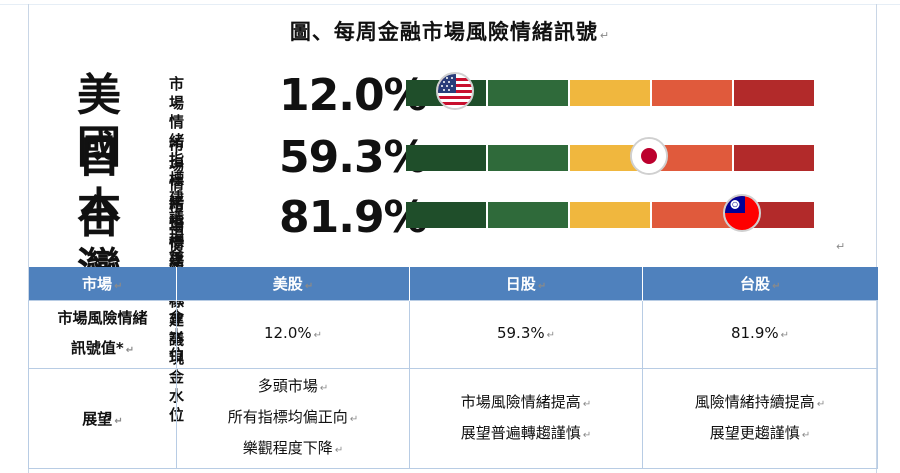  I want to click on outlook-label: 展望 ↵, so click(102, 418).